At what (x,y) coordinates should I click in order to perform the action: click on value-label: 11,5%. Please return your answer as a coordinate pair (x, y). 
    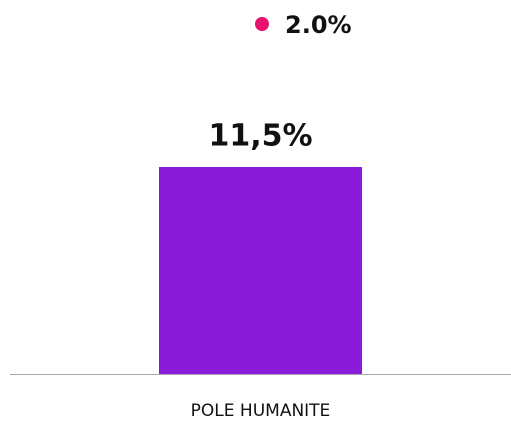
    Looking at the image, I should click on (260, 136).